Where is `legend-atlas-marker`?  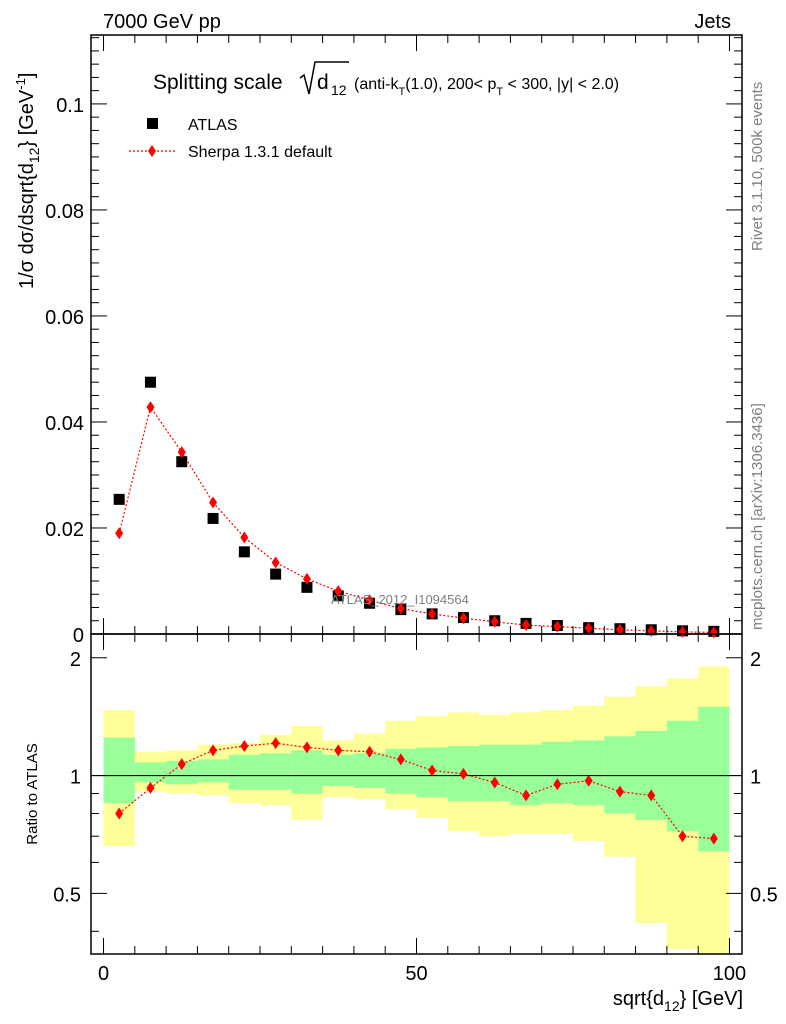 legend-atlas-marker is located at coordinates (152, 123).